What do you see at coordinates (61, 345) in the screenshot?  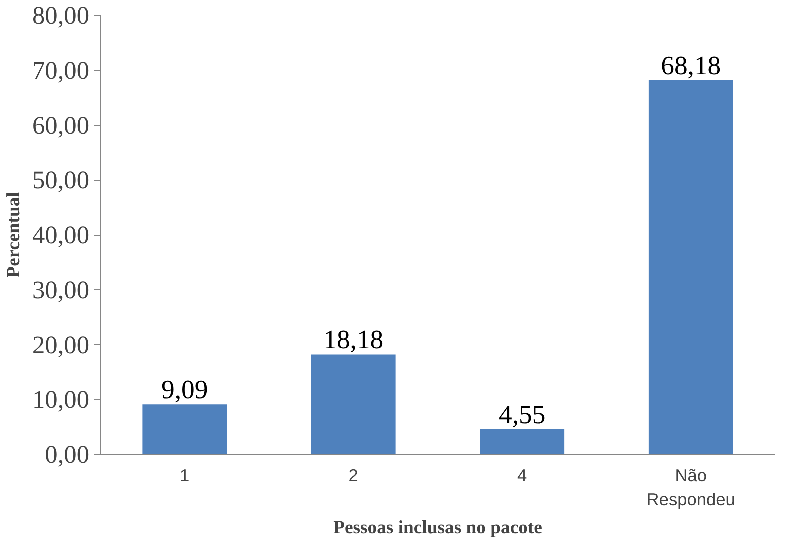 I see `y-tick-label: 20,00` at bounding box center [61, 345].